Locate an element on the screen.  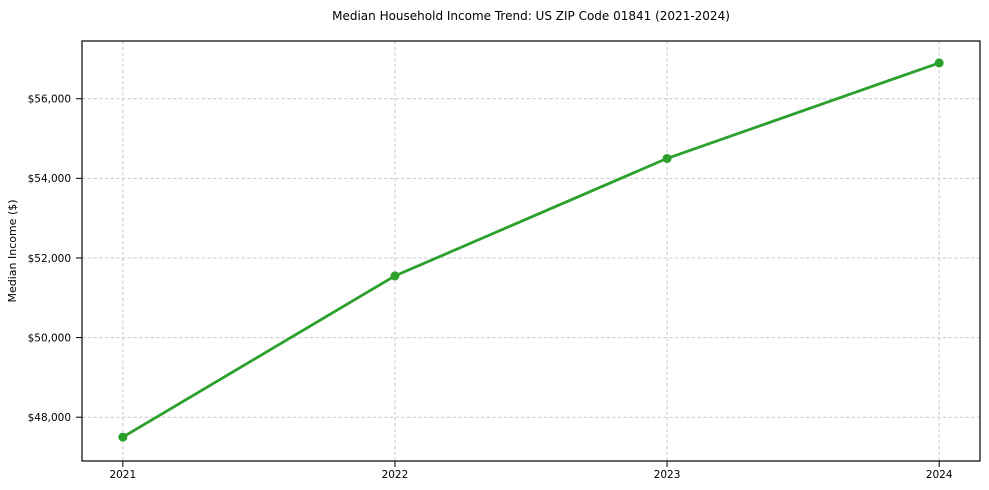
data-point-2022 is located at coordinates (395, 276).